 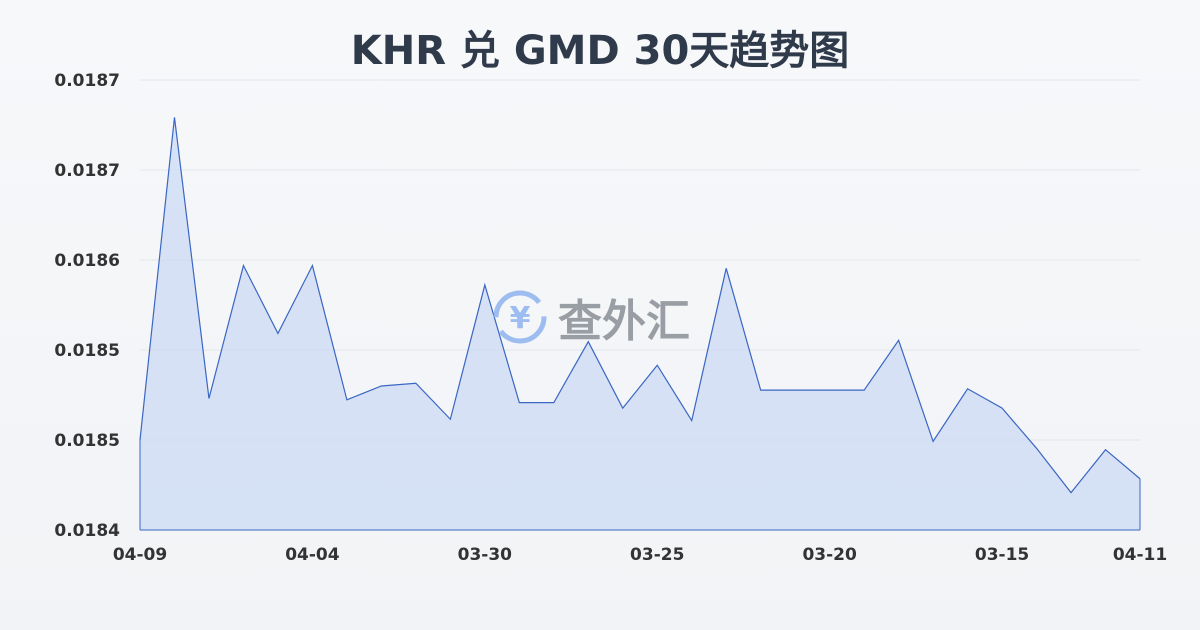 What do you see at coordinates (485, 555) in the screenshot?
I see `x-tick-label: 03-30` at bounding box center [485, 555].